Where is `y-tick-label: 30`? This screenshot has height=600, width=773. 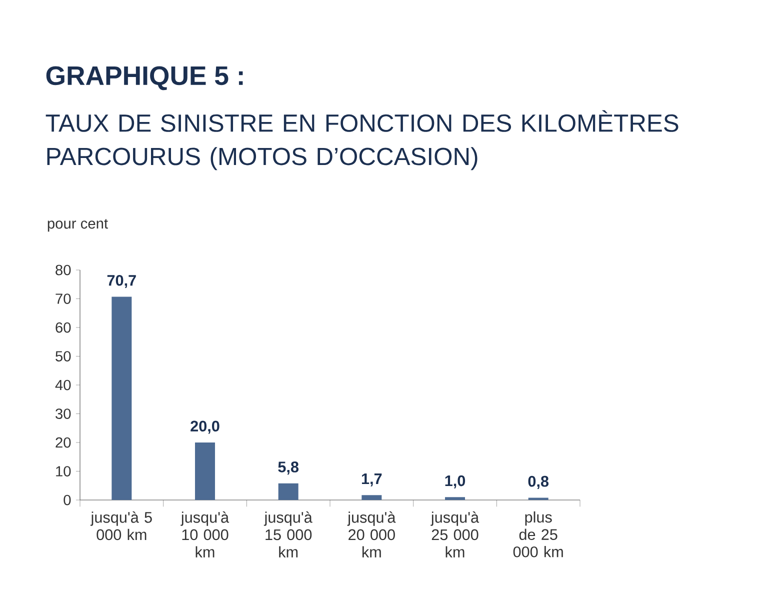
y-tick-label: 30 is located at coordinates (63, 413).